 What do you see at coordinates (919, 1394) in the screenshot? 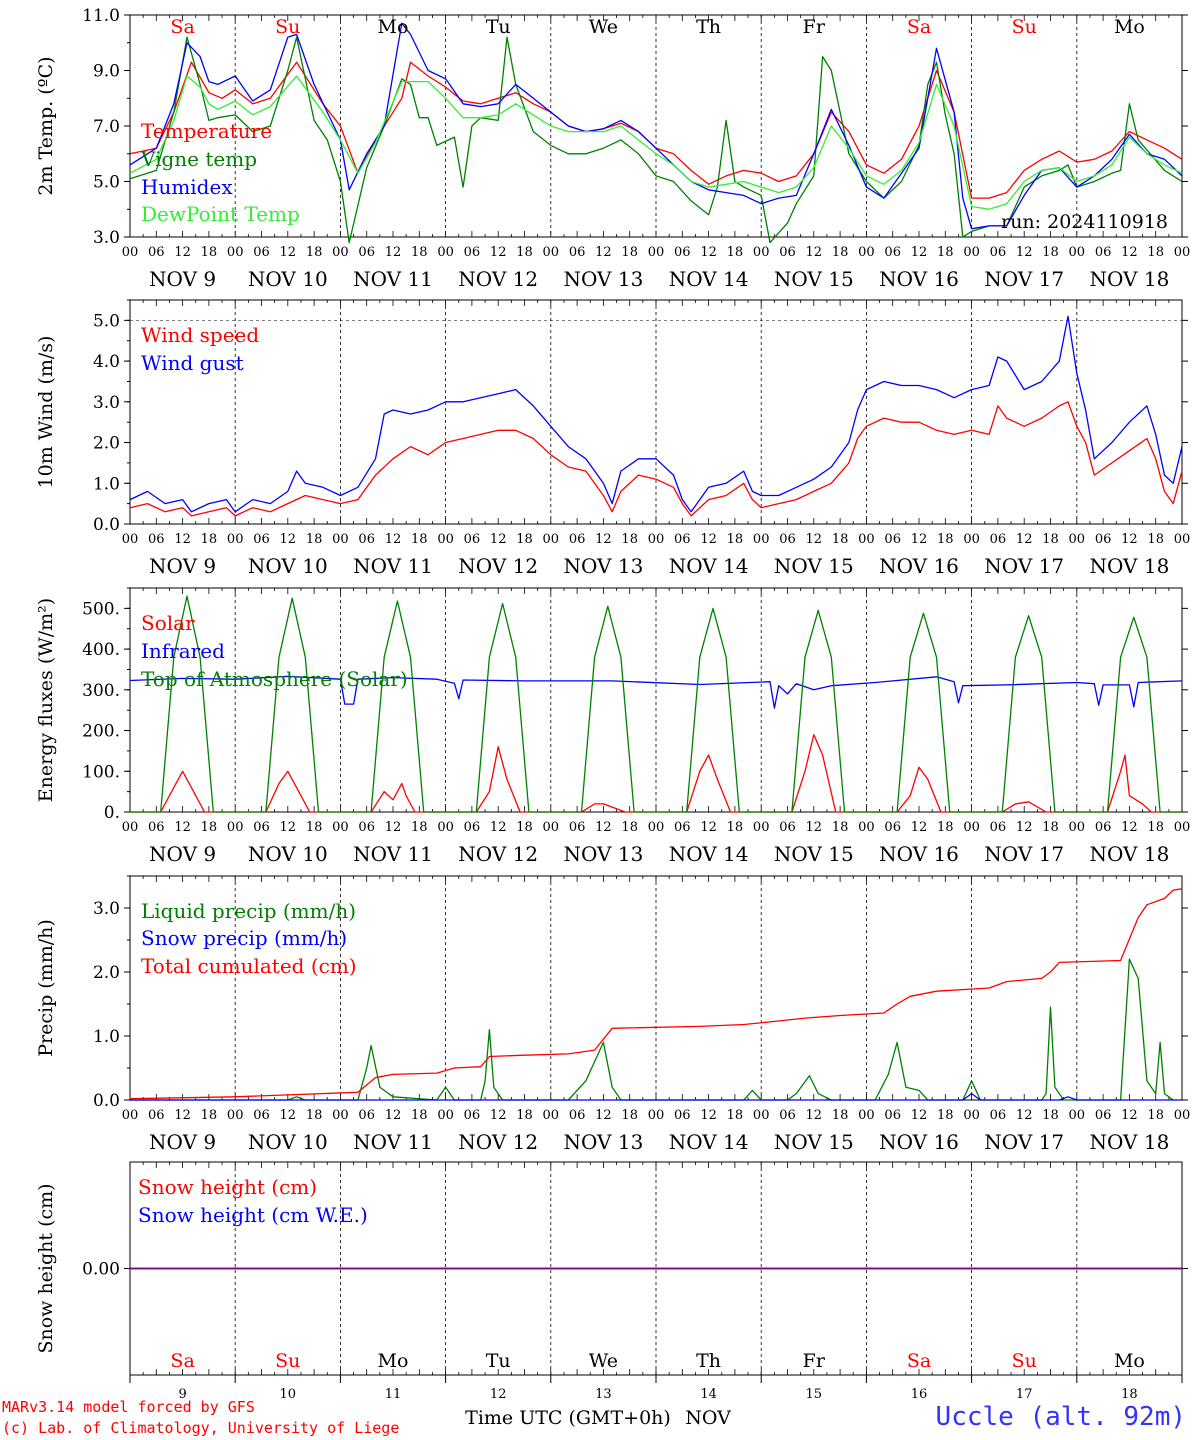
I see `day-number-label: 16` at bounding box center [919, 1394].